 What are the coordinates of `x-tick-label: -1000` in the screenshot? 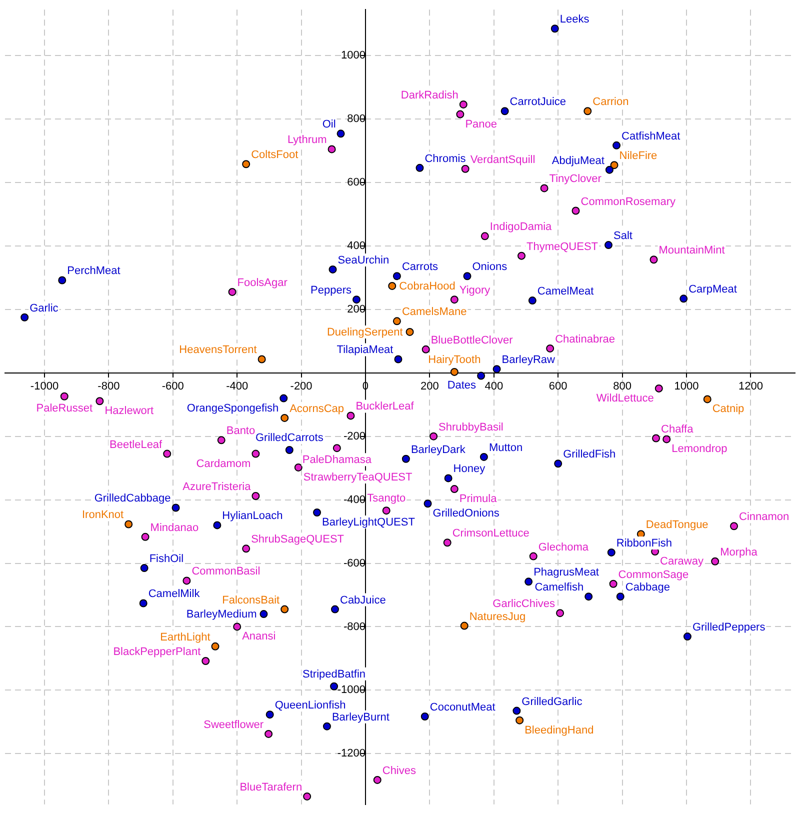 It's located at (44, 386).